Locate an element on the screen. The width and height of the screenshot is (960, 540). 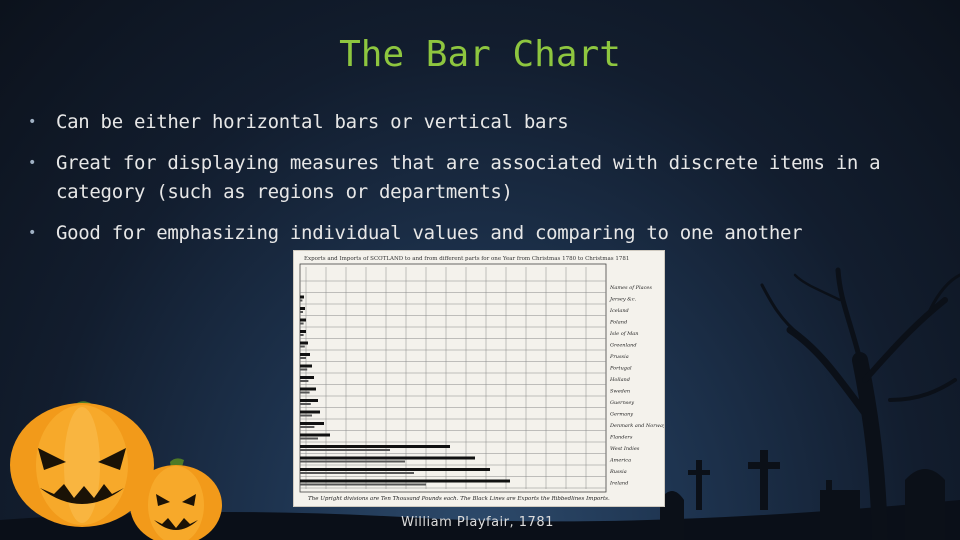
figure-row-label: Germany is located at coordinates (621, 415).